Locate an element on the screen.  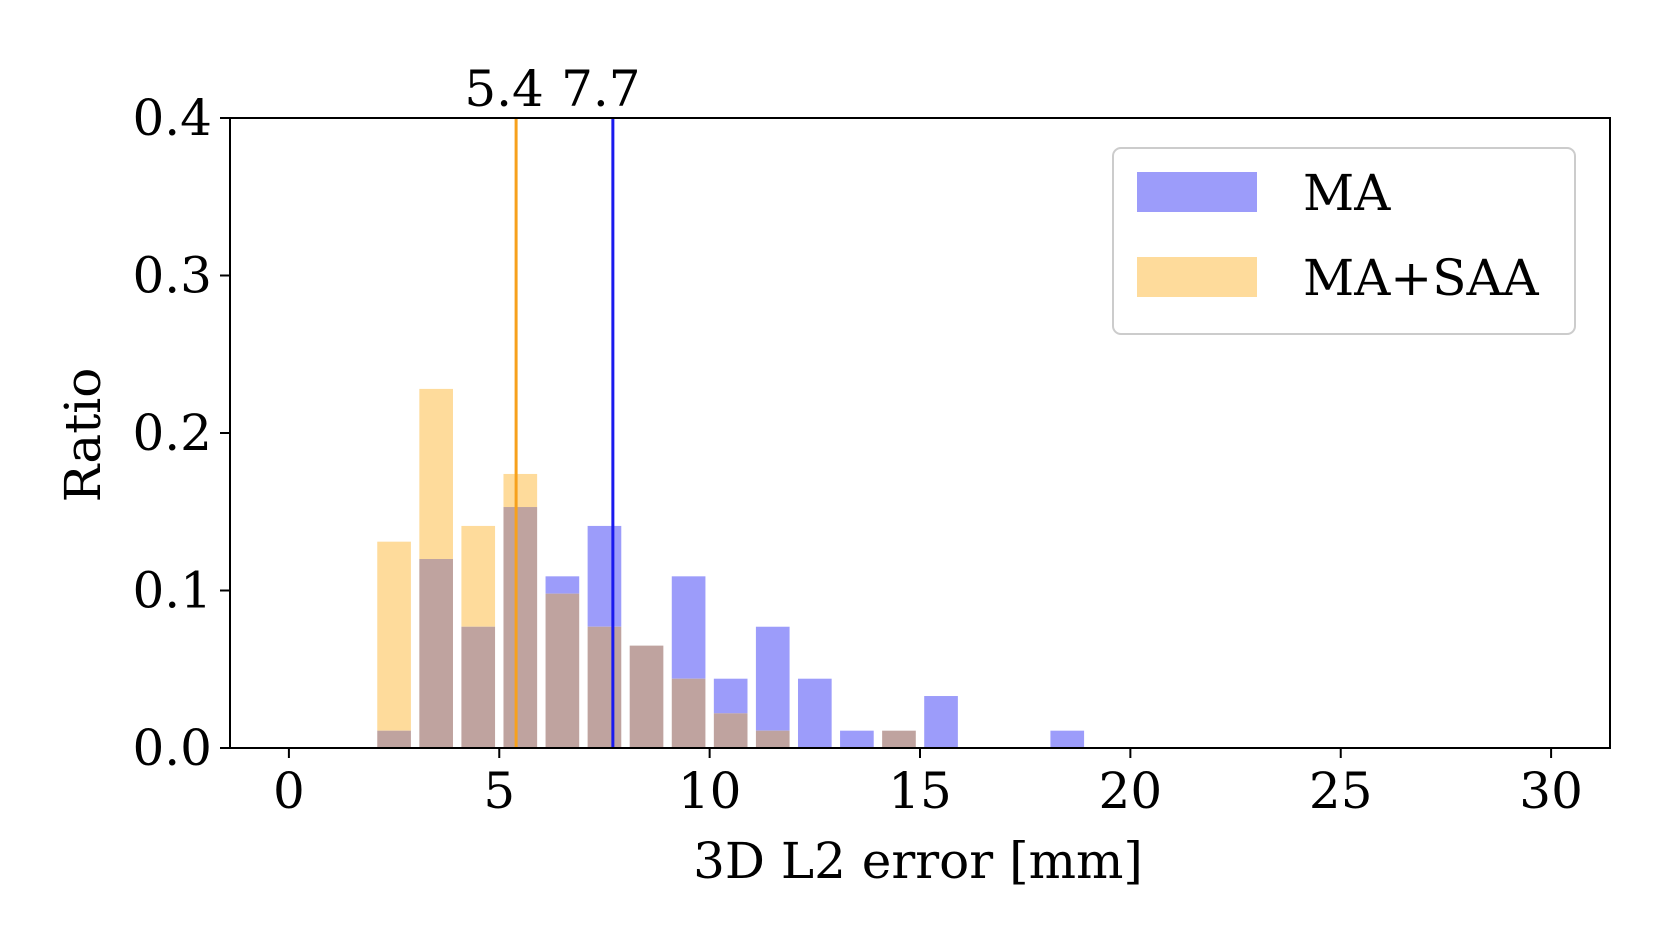
x-tick-label: 20 is located at coordinates (1131, 791).